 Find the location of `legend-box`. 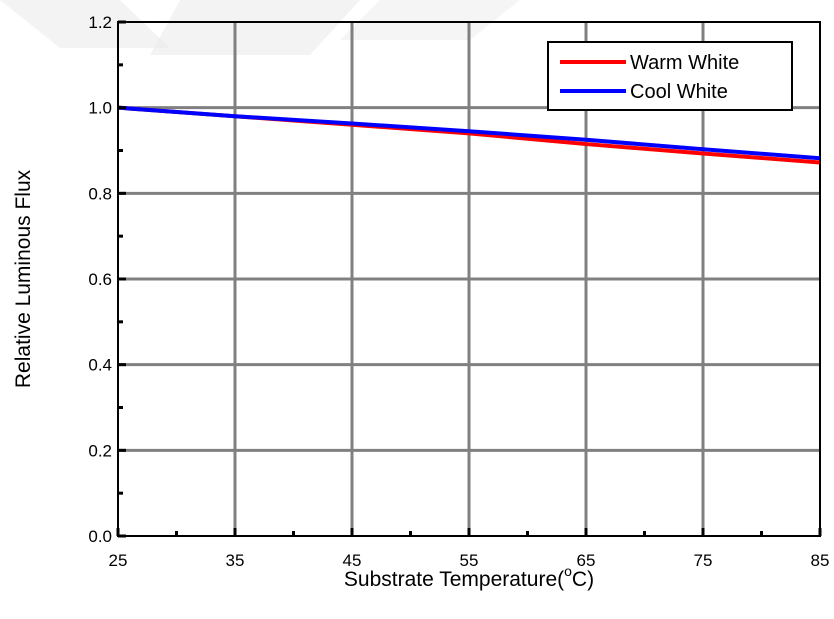

legend-box is located at coordinates (670, 76).